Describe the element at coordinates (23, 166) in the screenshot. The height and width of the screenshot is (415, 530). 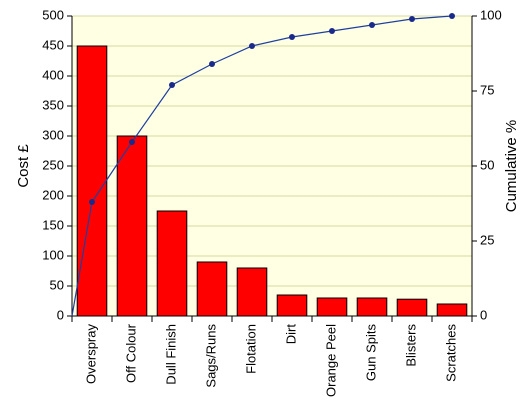
I see `y-axis-label: Cost £` at that location.